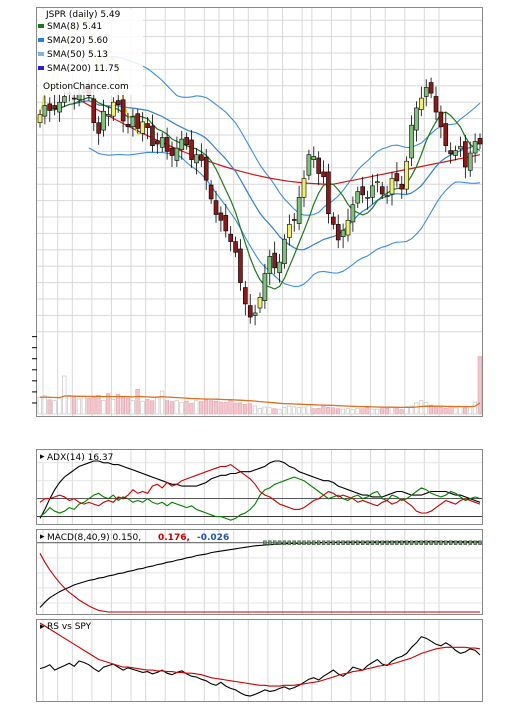 The image size is (526, 706). I want to click on legend-swatch-sma20, so click(41, 40).